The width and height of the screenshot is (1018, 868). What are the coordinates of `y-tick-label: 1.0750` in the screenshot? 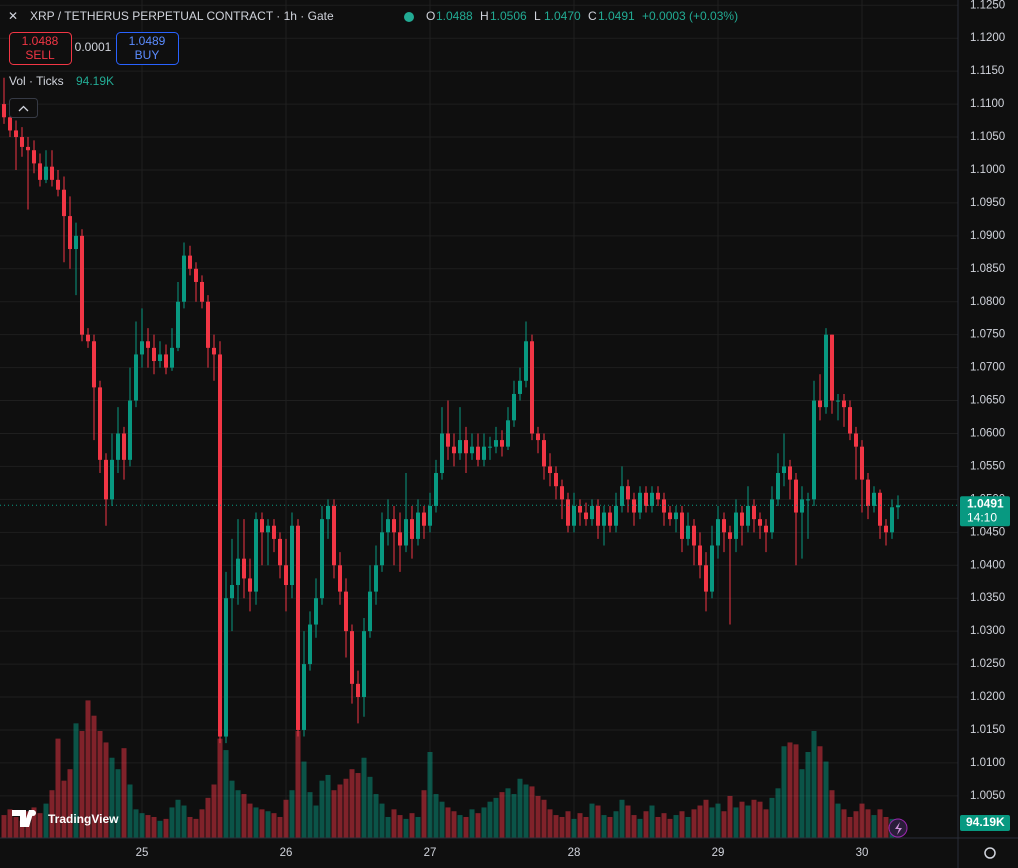 It's located at (987, 335).